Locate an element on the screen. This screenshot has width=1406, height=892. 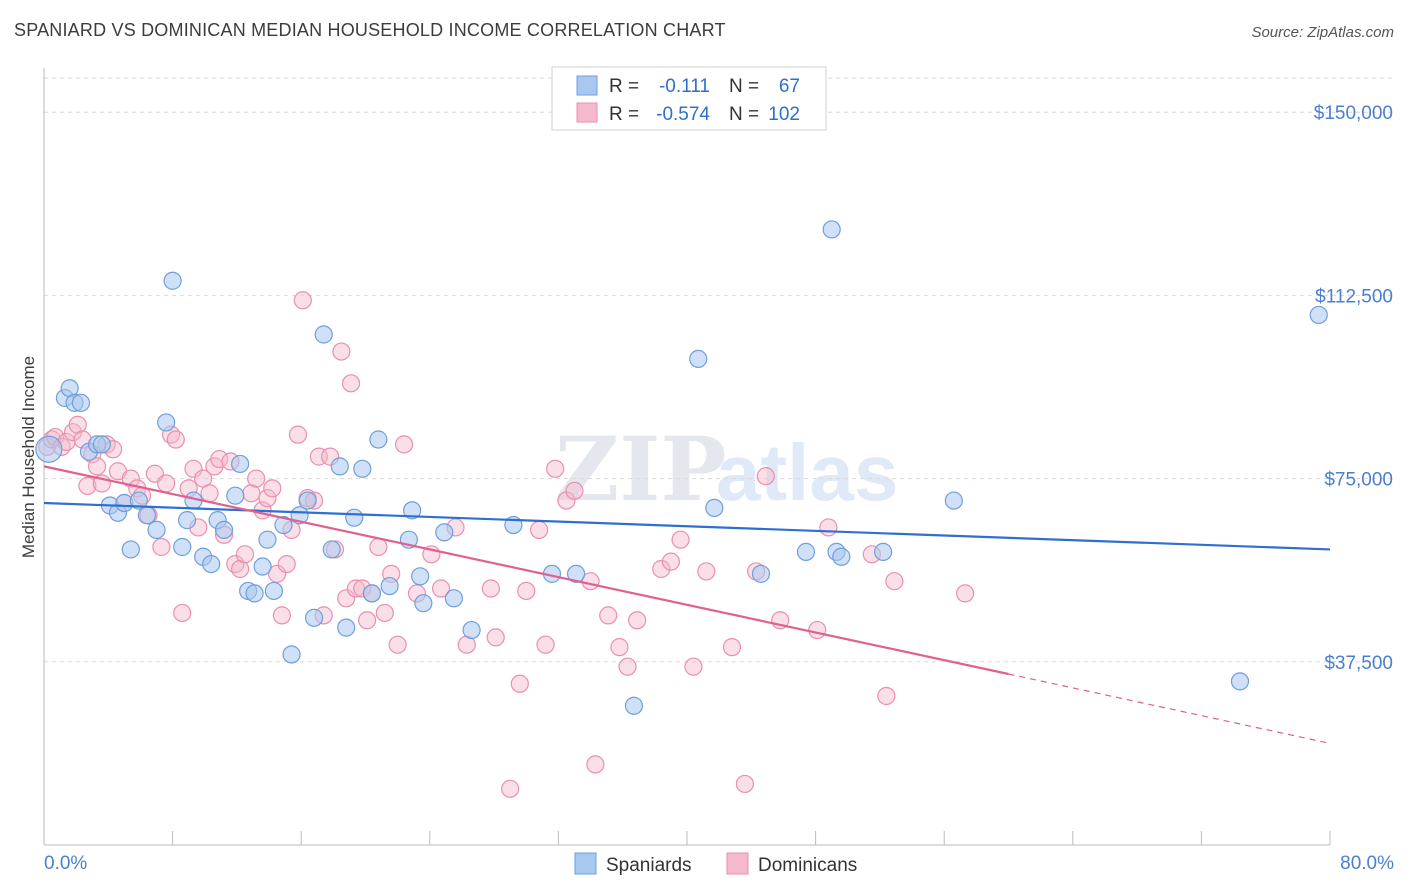
x-tick-label: 0.0% is located at coordinates (65, 863).